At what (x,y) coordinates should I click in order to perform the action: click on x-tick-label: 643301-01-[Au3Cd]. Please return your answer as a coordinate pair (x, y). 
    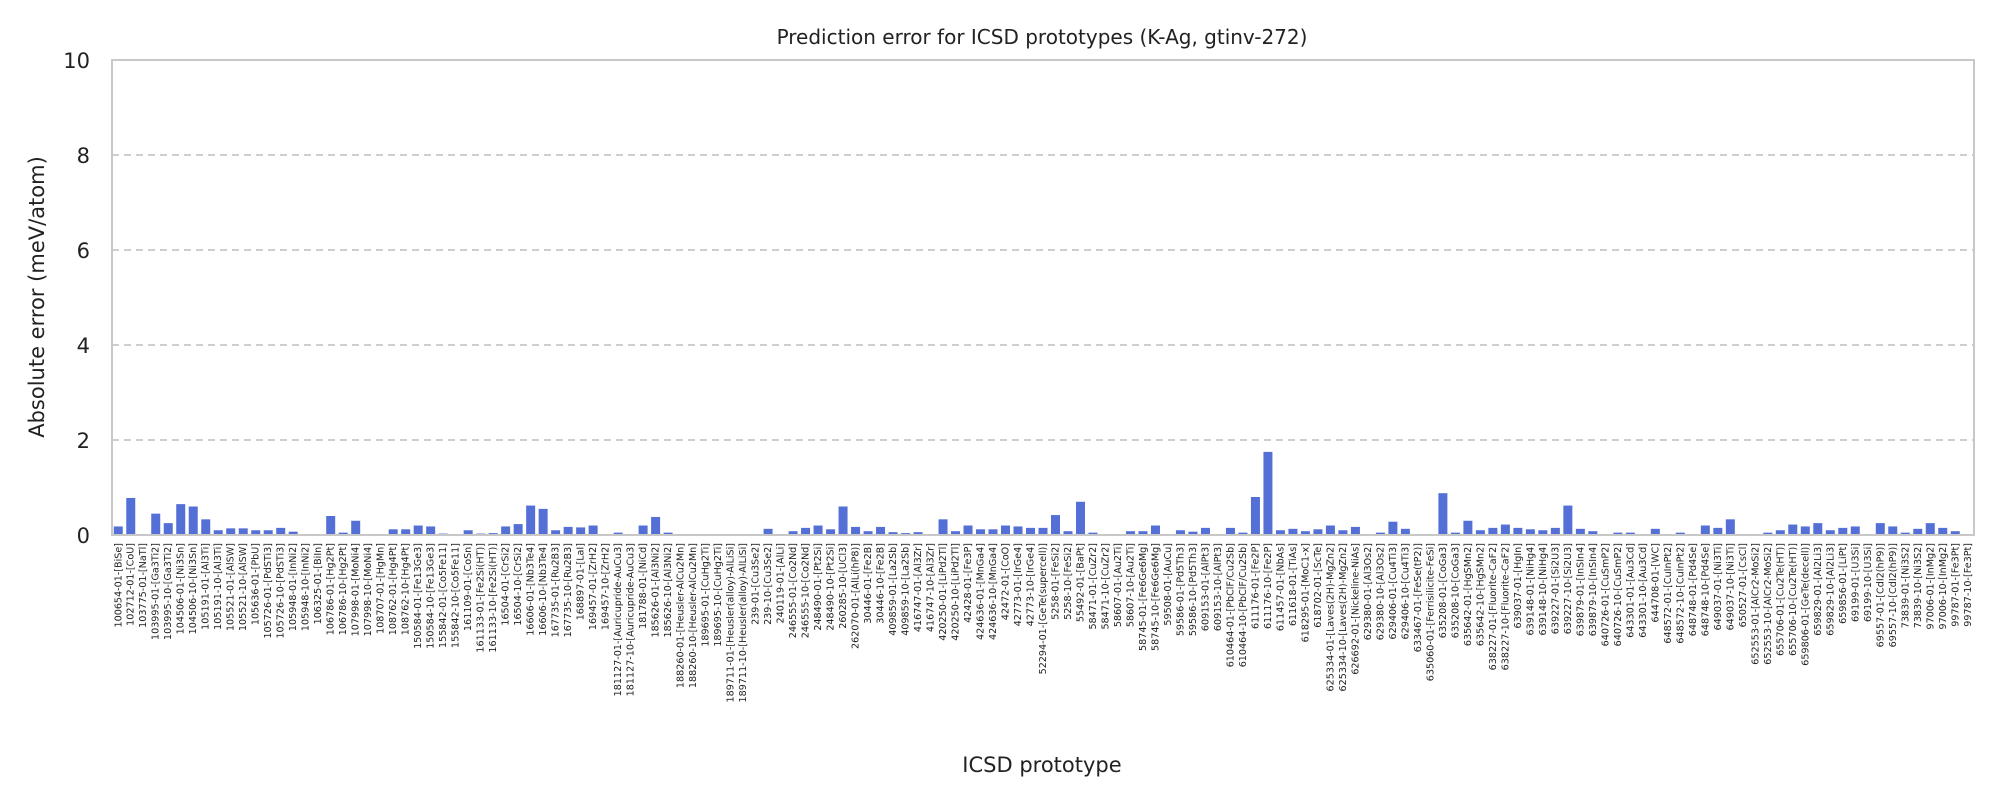
    Looking at the image, I should click on (1630, 590).